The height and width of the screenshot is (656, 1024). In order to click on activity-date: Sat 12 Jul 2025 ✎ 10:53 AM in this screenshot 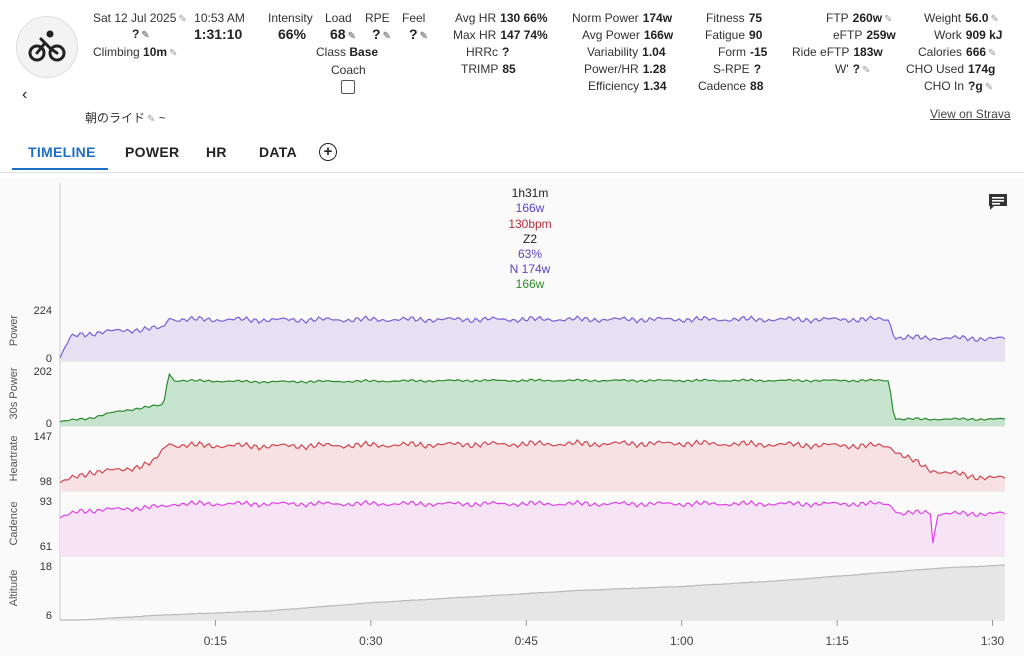, I will do `click(169, 18)`.